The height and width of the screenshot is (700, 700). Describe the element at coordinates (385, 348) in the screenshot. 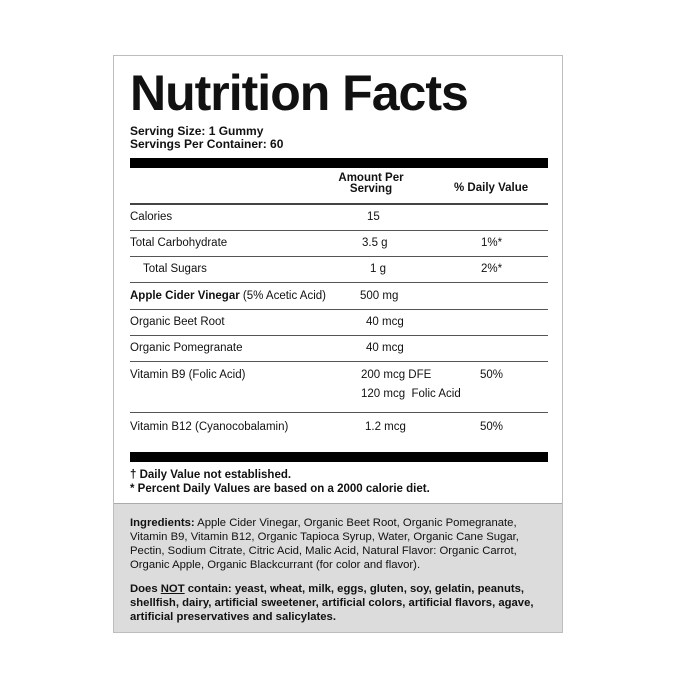

I see `row-amount-organic-pomegranate: 40 mcg` at that location.